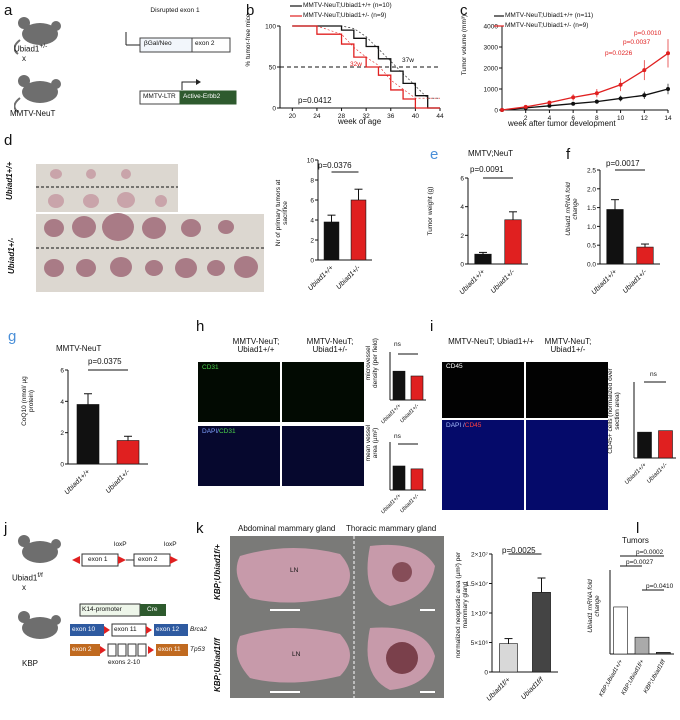  What do you see at coordinates (169, 649) in the screenshot?
I see `j-exon11b: exon 11` at bounding box center [169, 649].